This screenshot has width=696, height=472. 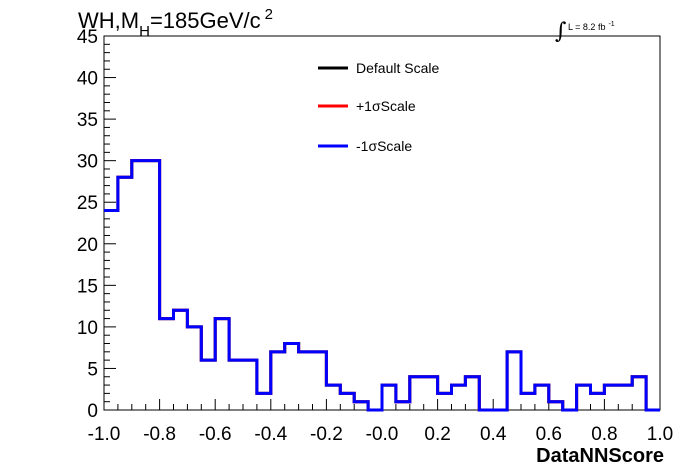 I want to click on luminosity-integral-icon: ∫, so click(x=561, y=31).